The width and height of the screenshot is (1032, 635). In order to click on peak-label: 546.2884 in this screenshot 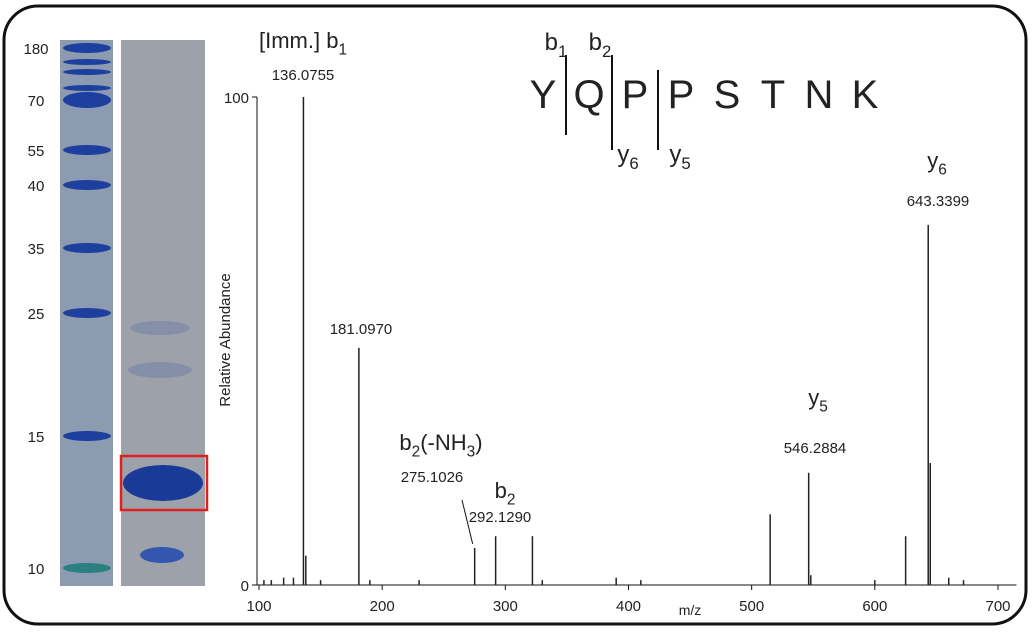, I will do `click(815, 448)`.